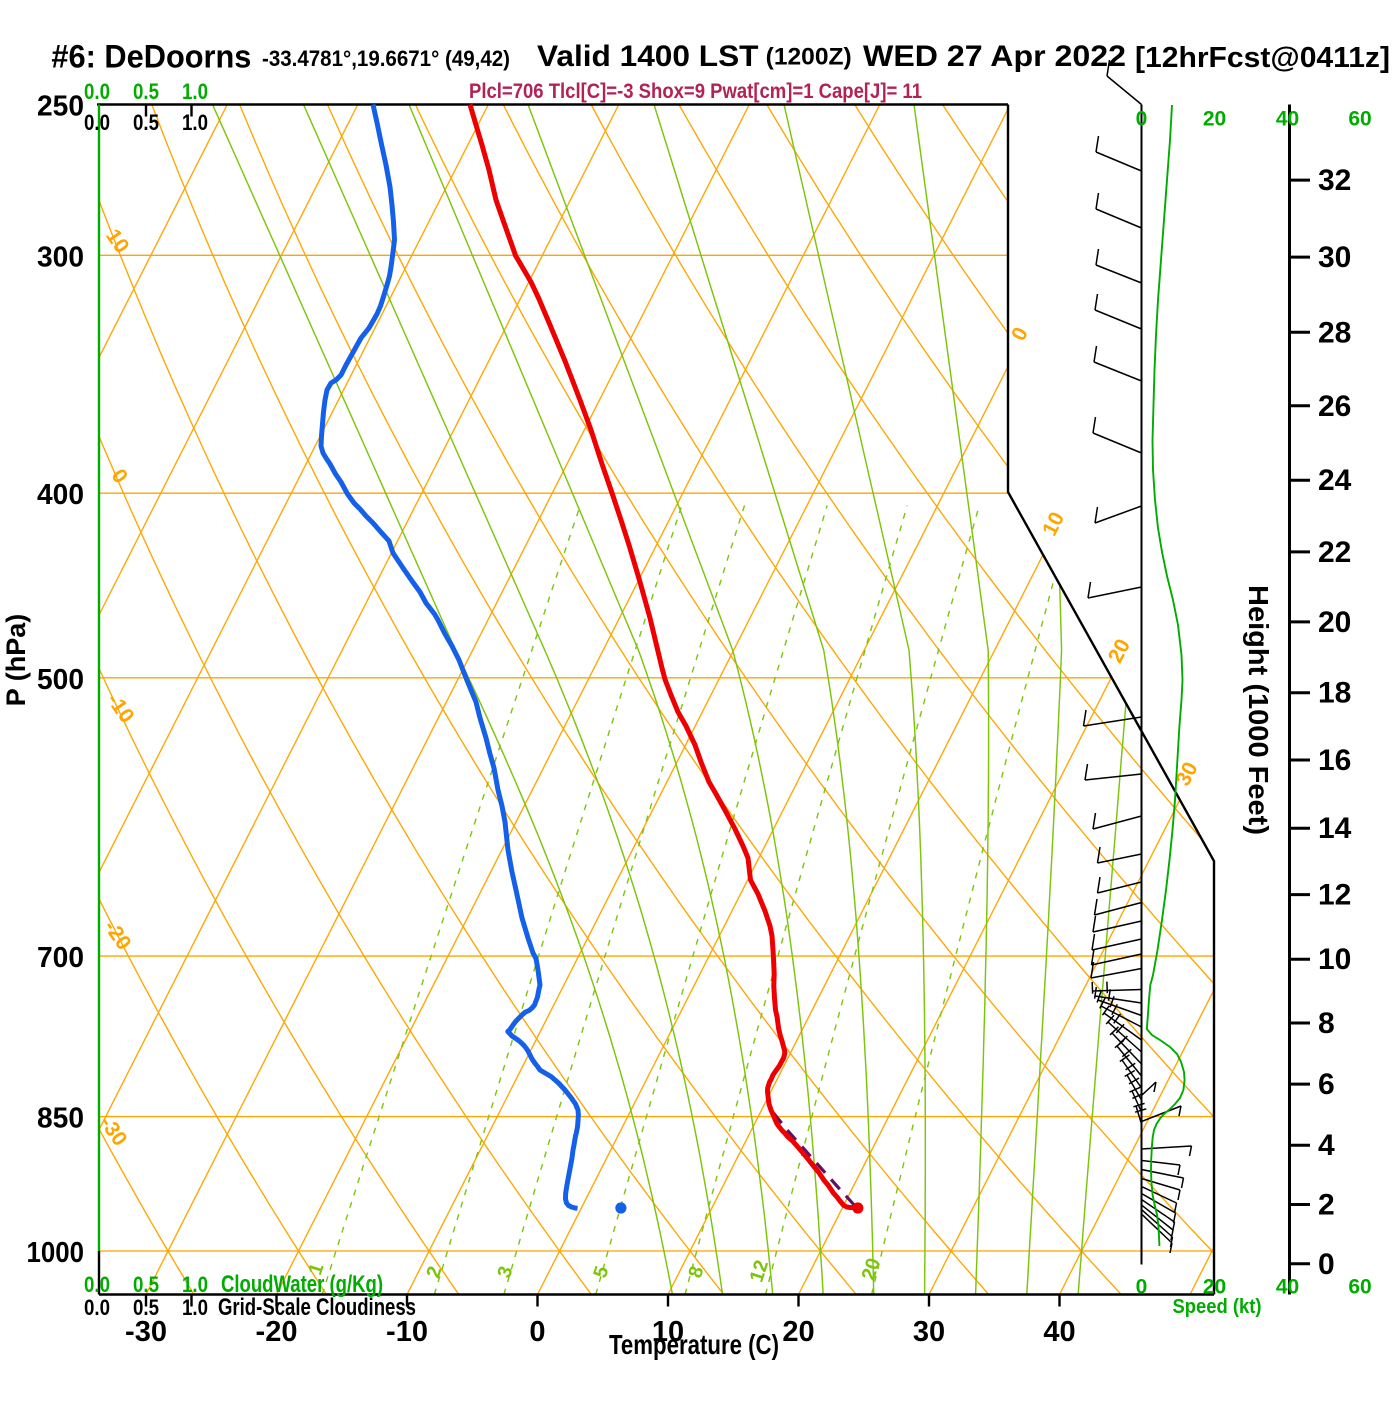  What do you see at coordinates (60, 257) in the screenshot?
I see `svg-text: 300` at bounding box center [60, 257].